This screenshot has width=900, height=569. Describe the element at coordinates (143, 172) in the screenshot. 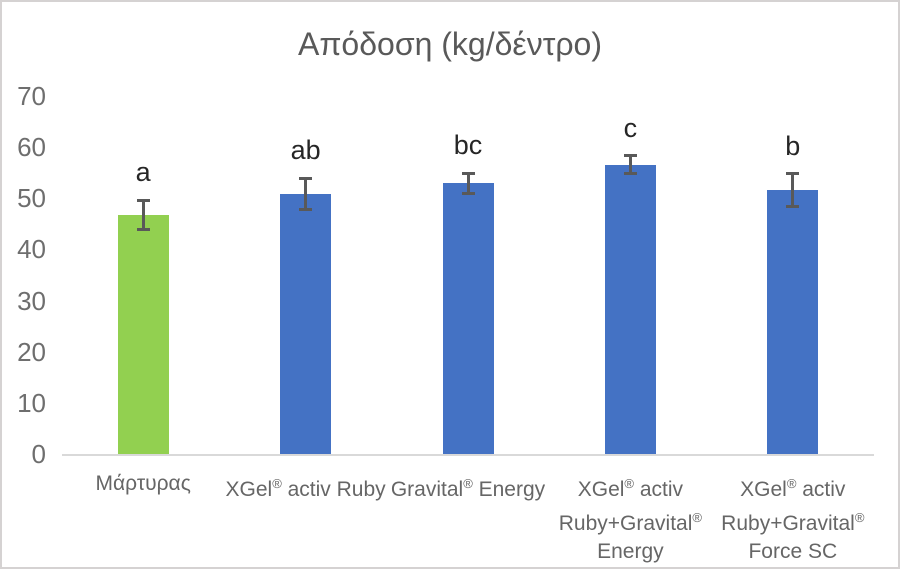

I see `significance-letter: a` at that location.